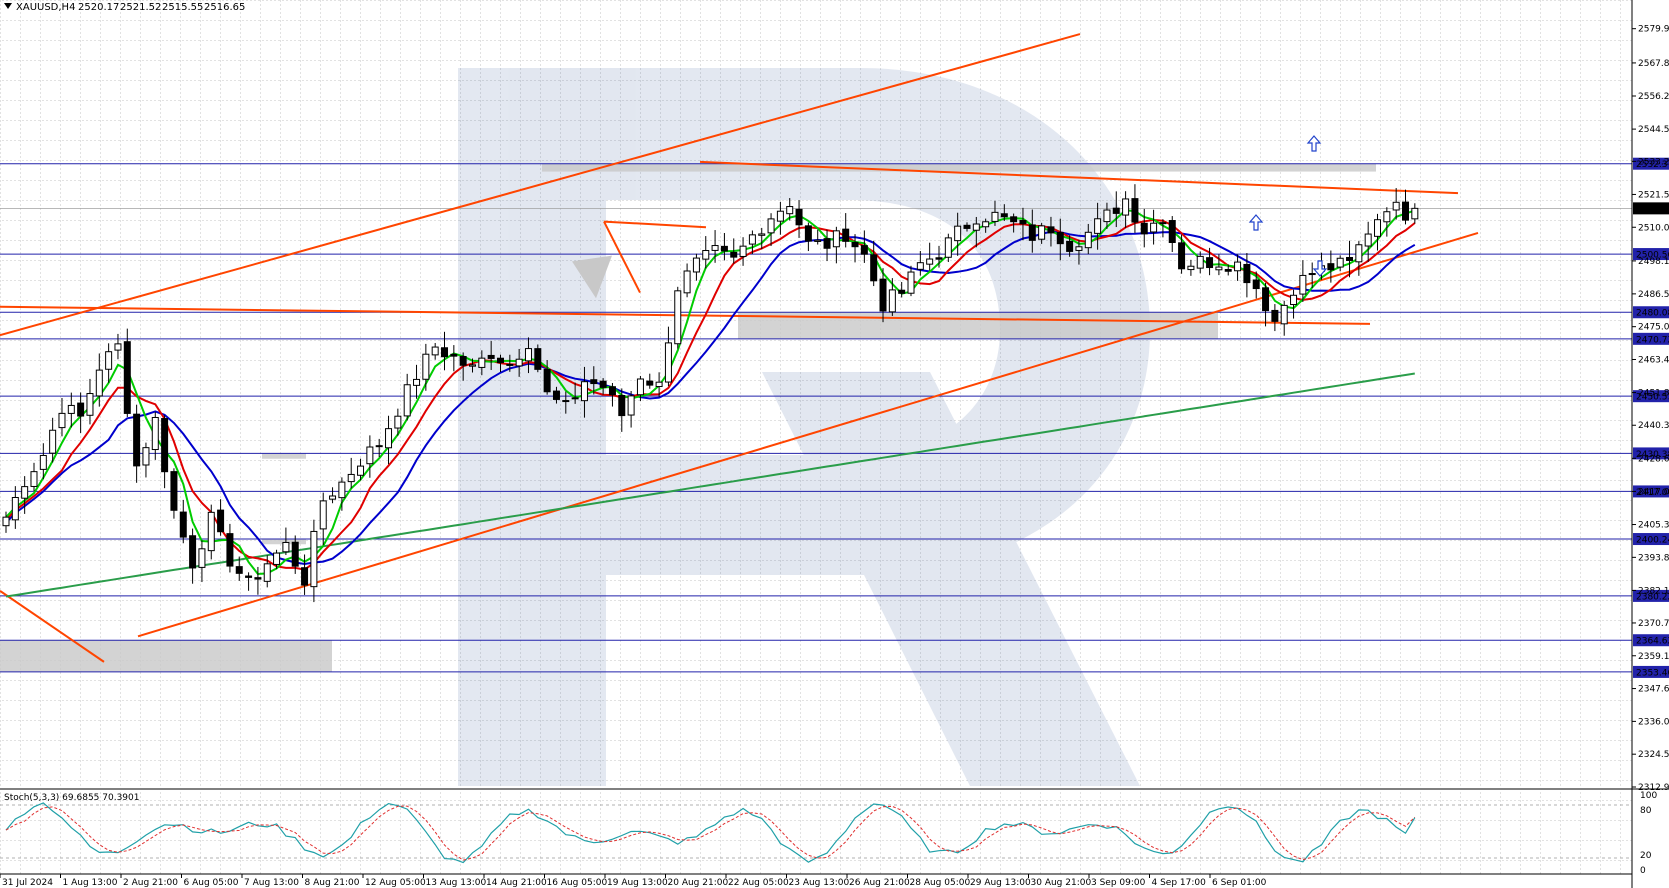 This screenshot has height=888, width=1669. I want to click on triangle-zone, so click(592, 277).